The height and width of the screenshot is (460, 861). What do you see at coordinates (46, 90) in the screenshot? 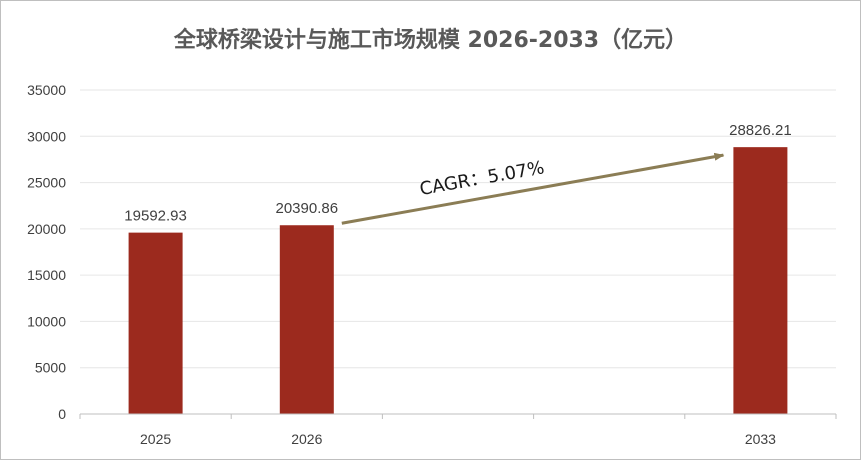
I see `y-tick-label: 35000` at bounding box center [46, 90].